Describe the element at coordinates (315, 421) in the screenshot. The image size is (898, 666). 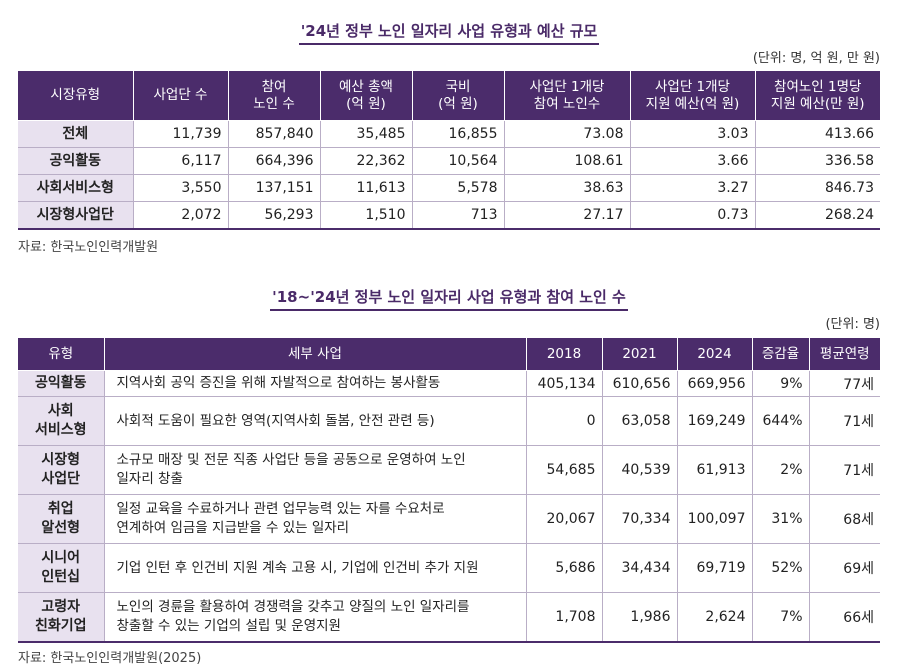
I see `description-cell: 사회적 도움이 필요한 영역(지역사회 돌봄, 안전 관련 등)` at that location.